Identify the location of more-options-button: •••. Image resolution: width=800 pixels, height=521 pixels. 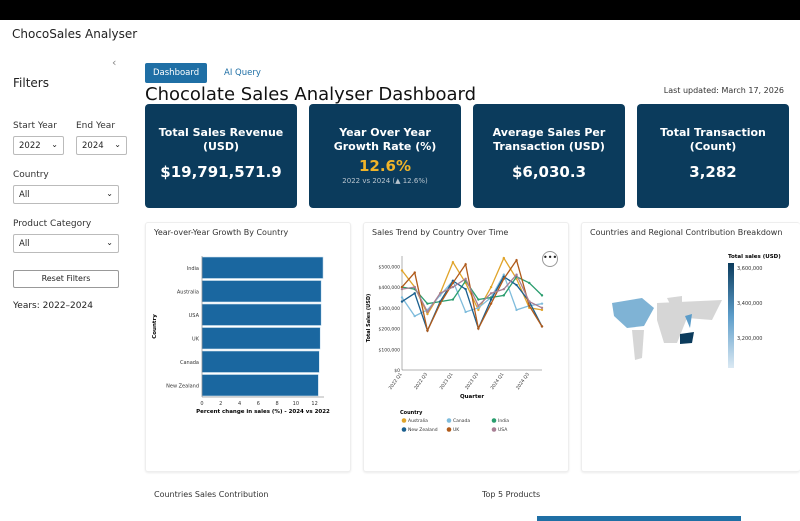
(550, 259).